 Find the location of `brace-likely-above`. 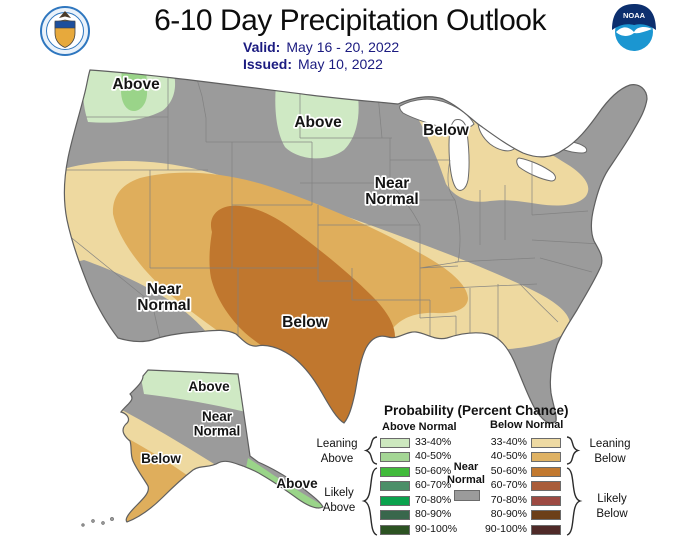

brace-likely-above is located at coordinates (369, 501).